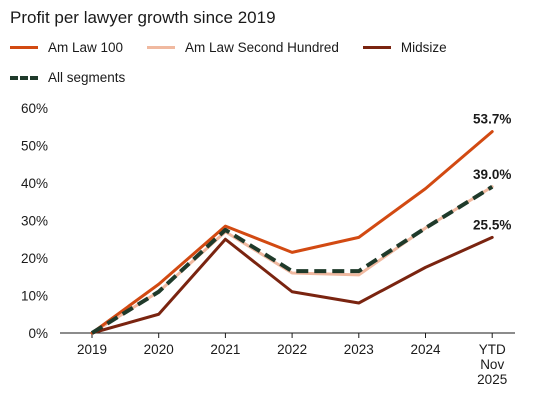  I want to click on data-label: 25.5%, so click(492, 224).